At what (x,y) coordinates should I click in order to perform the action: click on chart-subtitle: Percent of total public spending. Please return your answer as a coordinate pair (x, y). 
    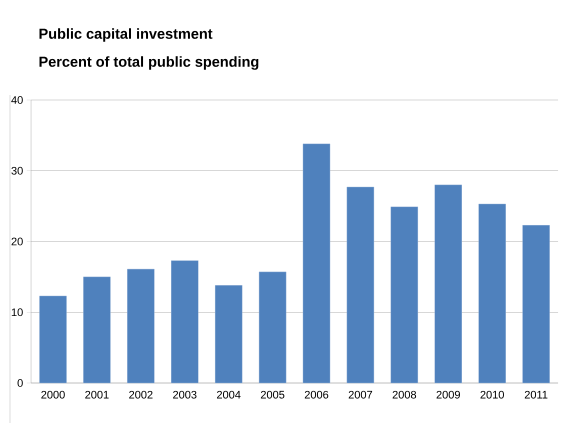
    Looking at the image, I should click on (149, 63).